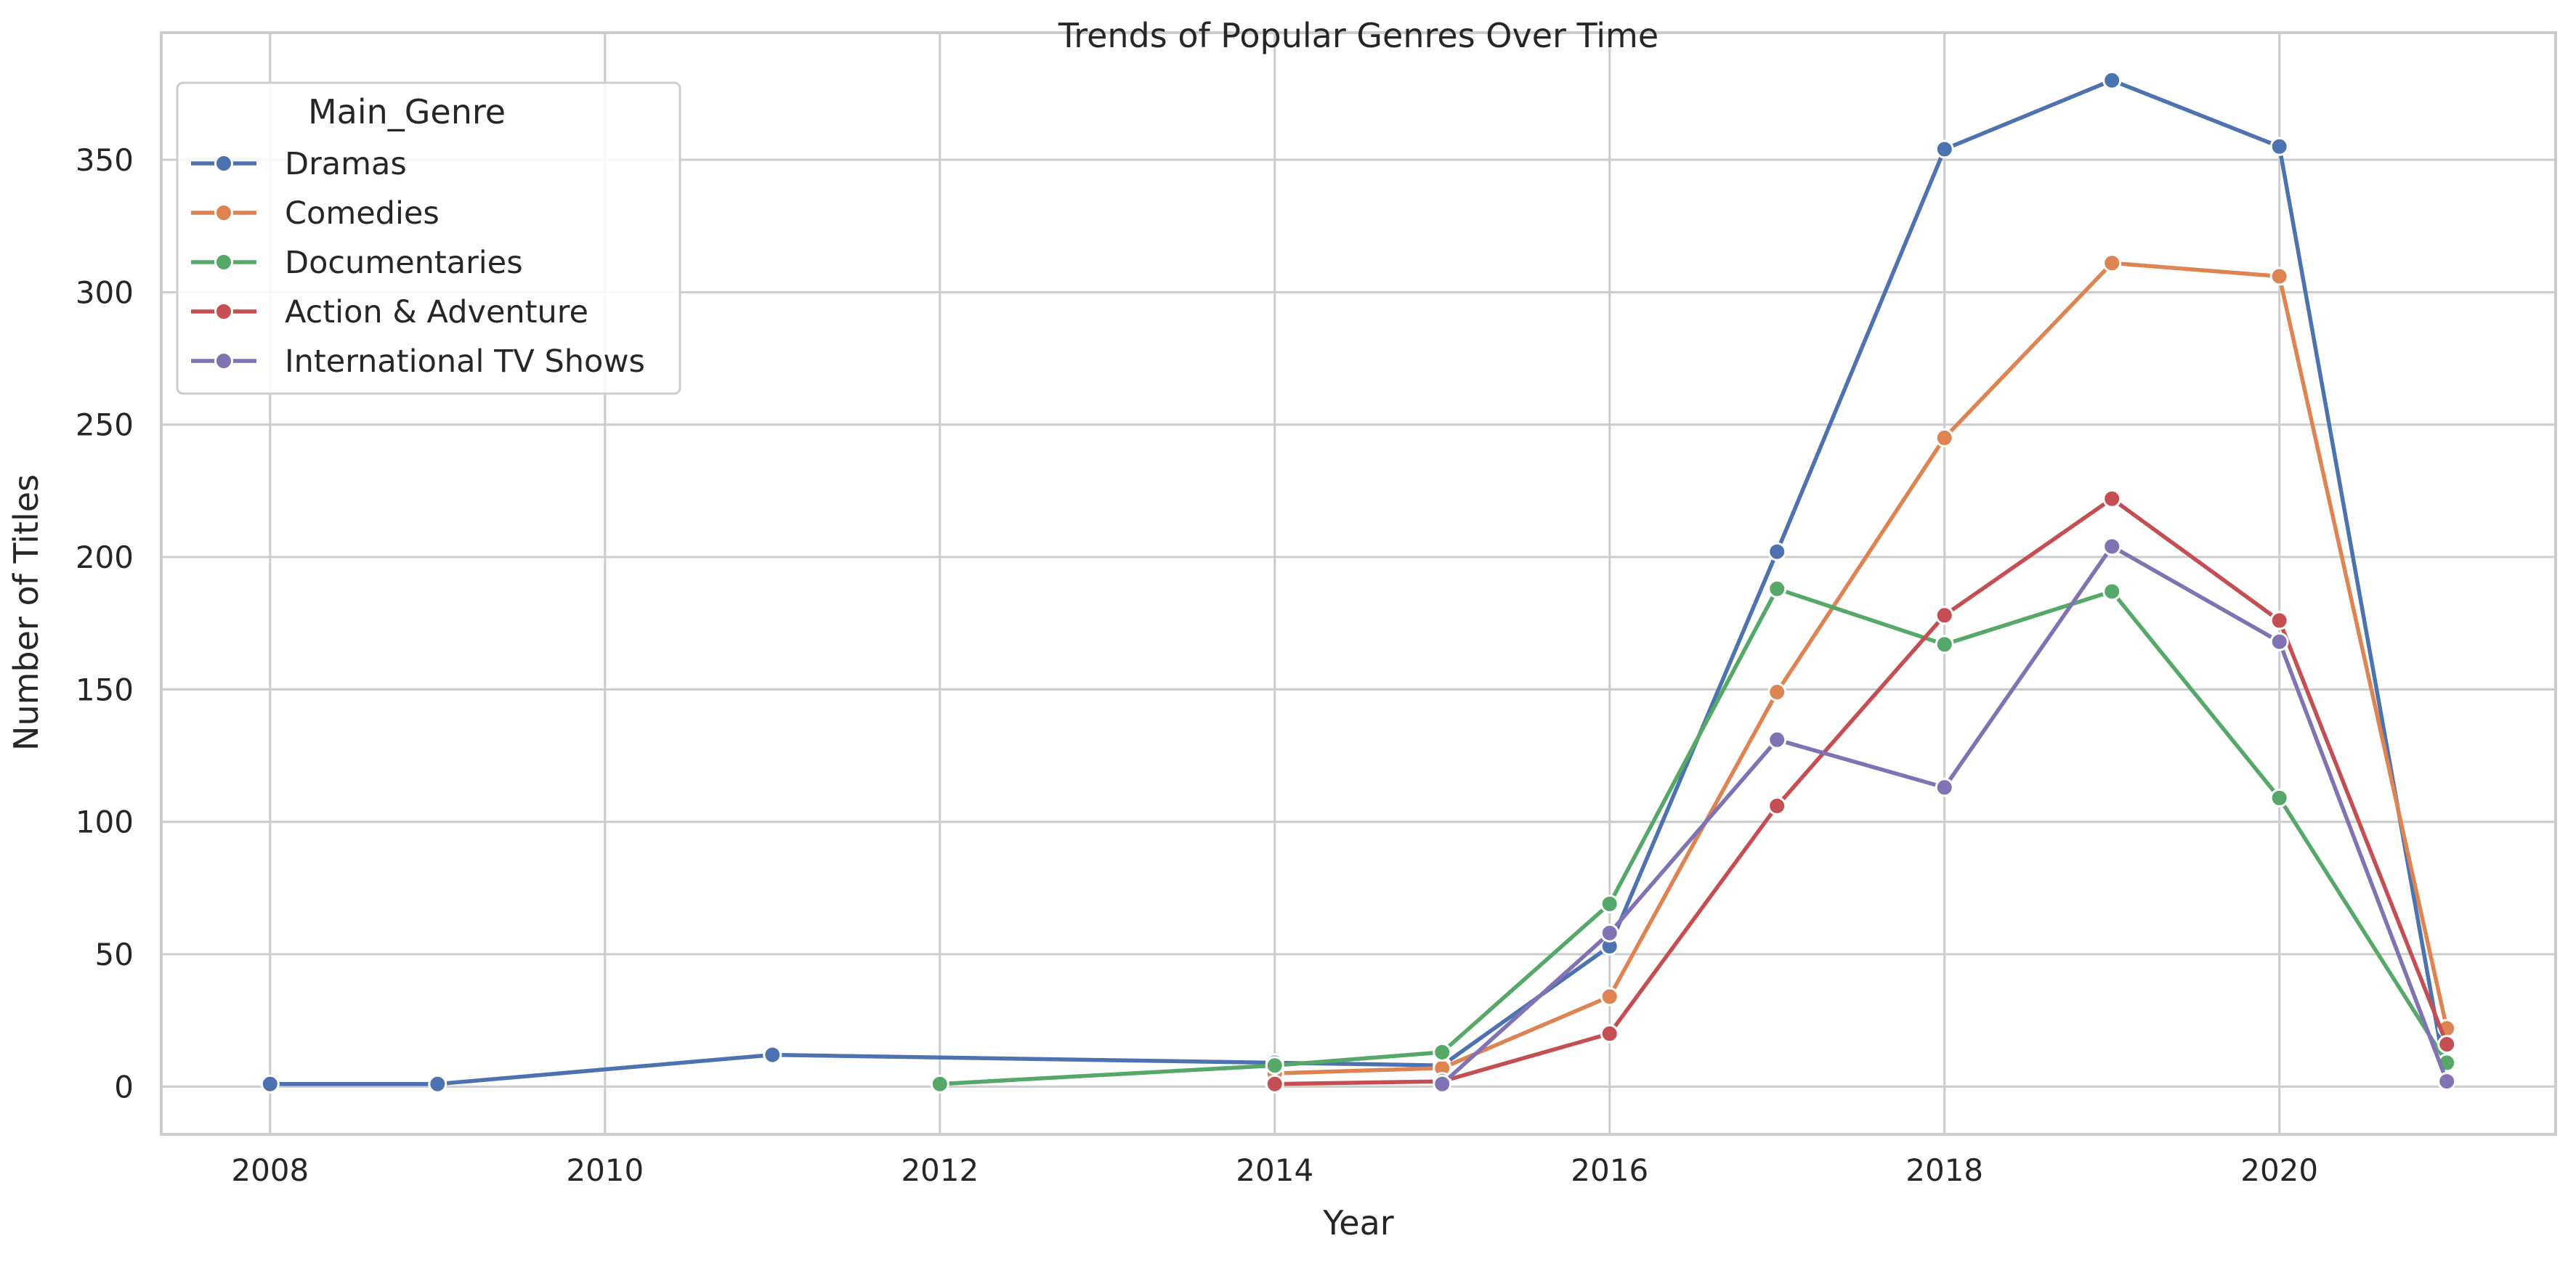 The height and width of the screenshot is (1265, 2576). What do you see at coordinates (1944, 1170) in the screenshot?
I see `x-tick-label: 2018` at bounding box center [1944, 1170].